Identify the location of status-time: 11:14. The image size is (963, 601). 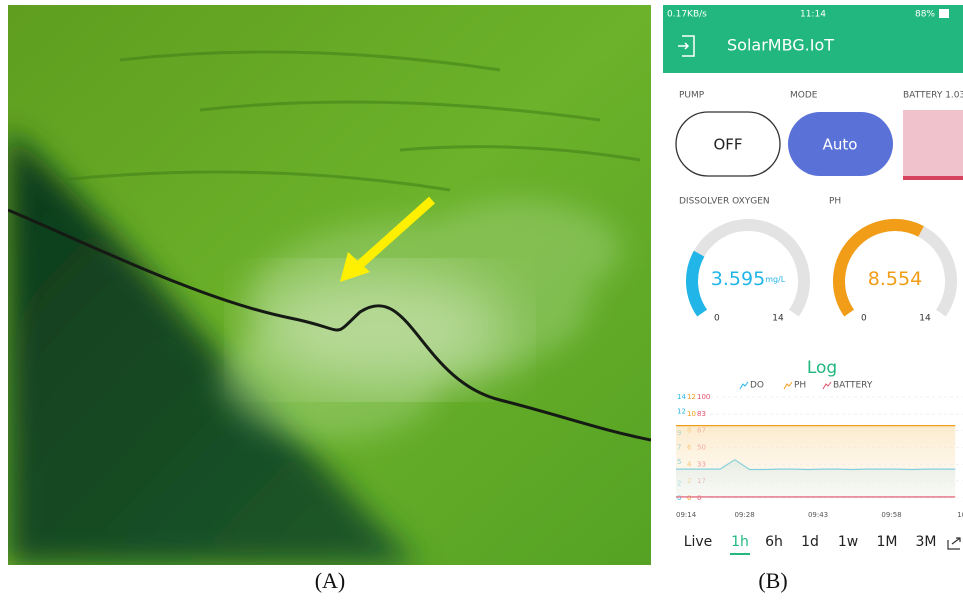
(813, 15).